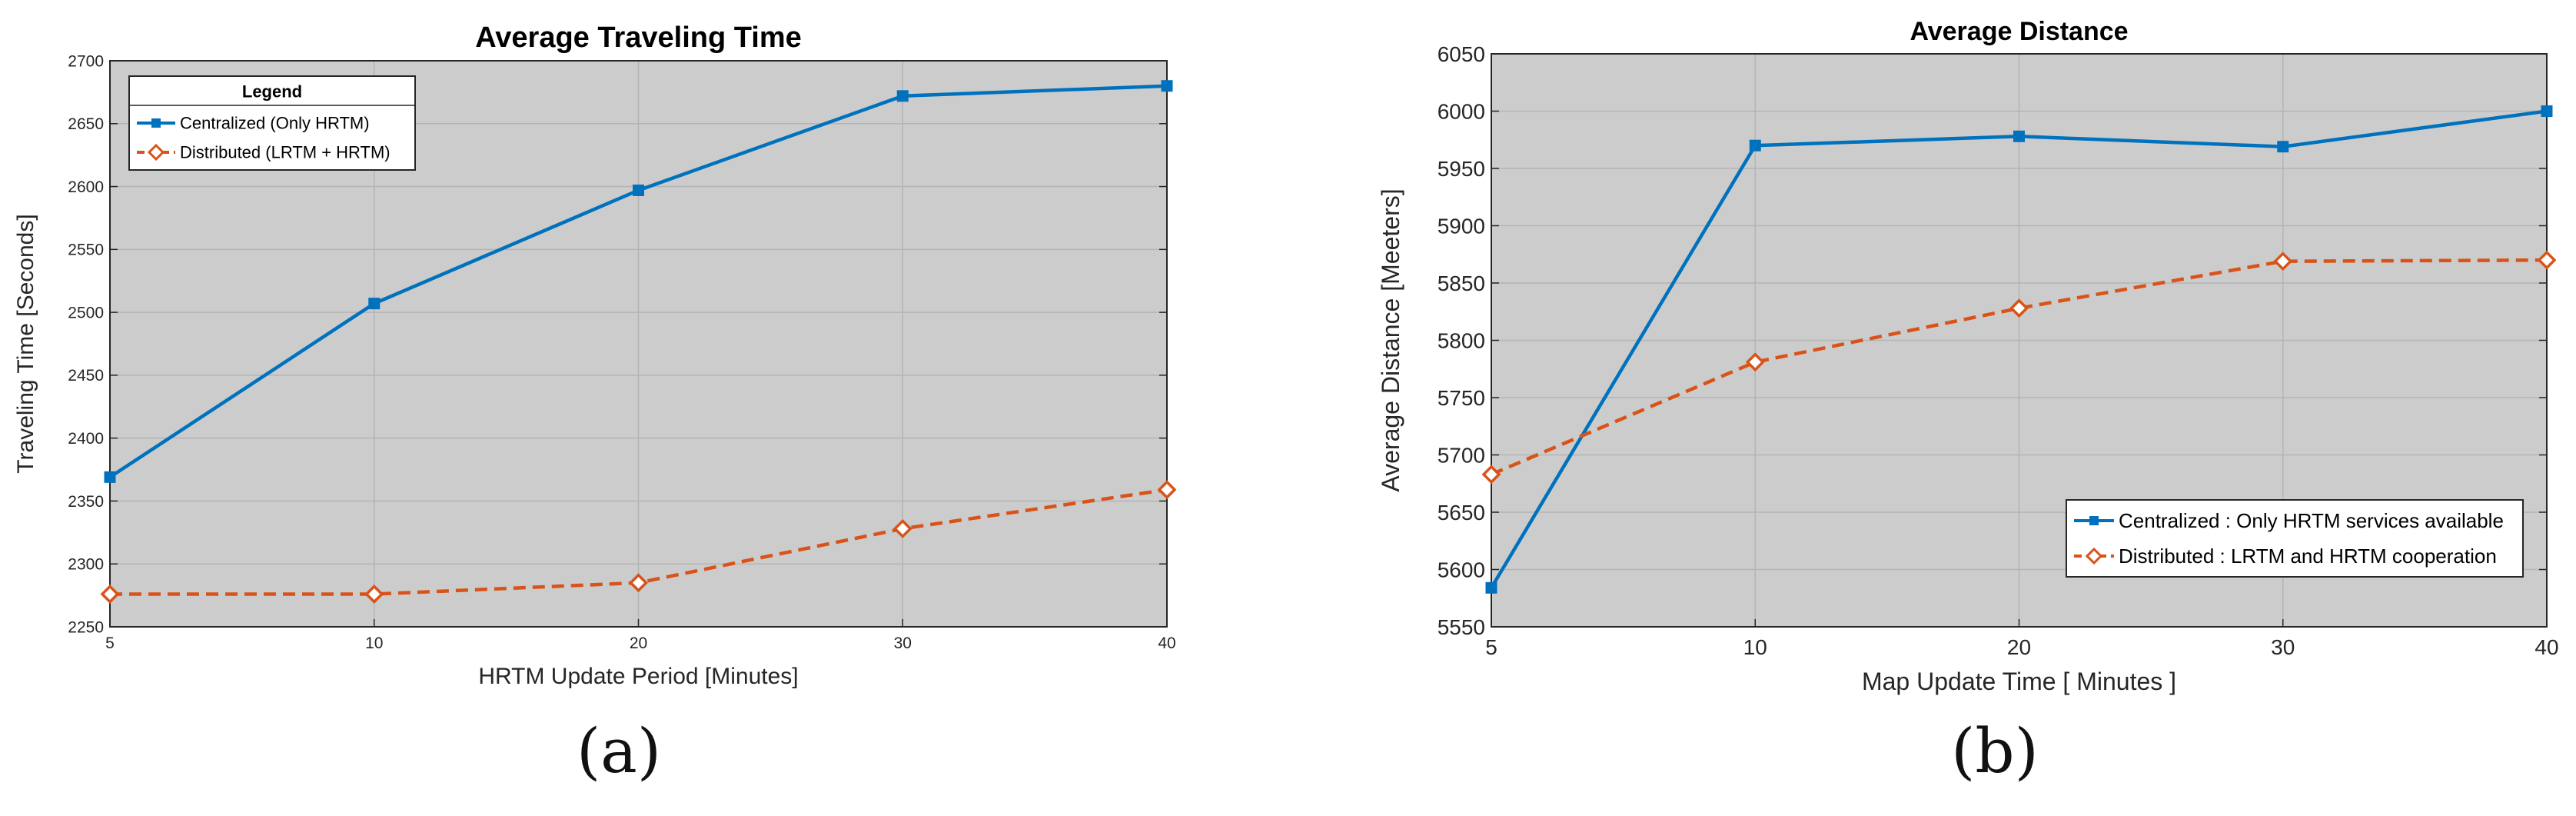 The width and height of the screenshot is (2576, 816). What do you see at coordinates (86, 313) in the screenshot?
I see `y-tick-label: 2500` at bounding box center [86, 313].